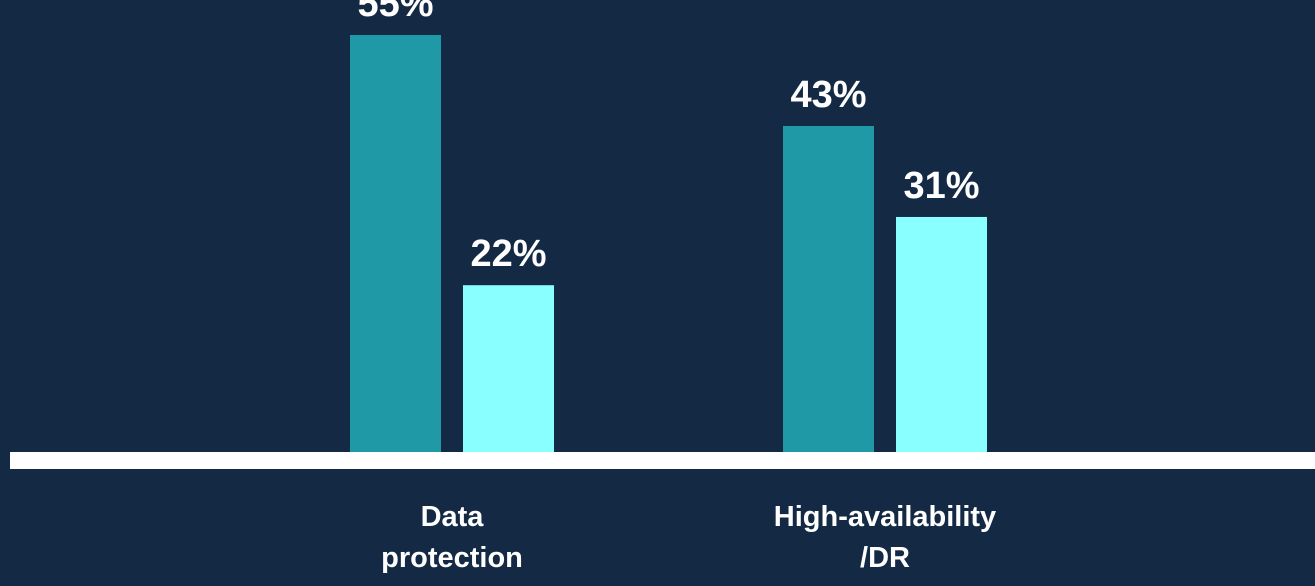 Image resolution: width=1315 pixels, height=586 pixels. I want to click on data-label-1-1: 31%, so click(941, 186).